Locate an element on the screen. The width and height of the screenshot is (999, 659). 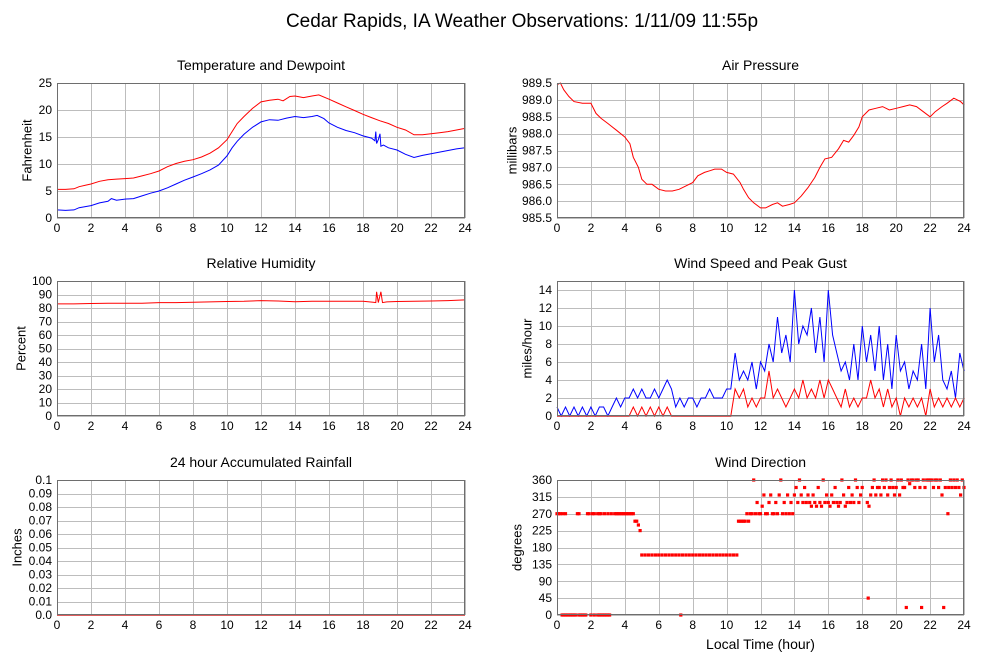
plot-area is located at coordinates (760, 150).